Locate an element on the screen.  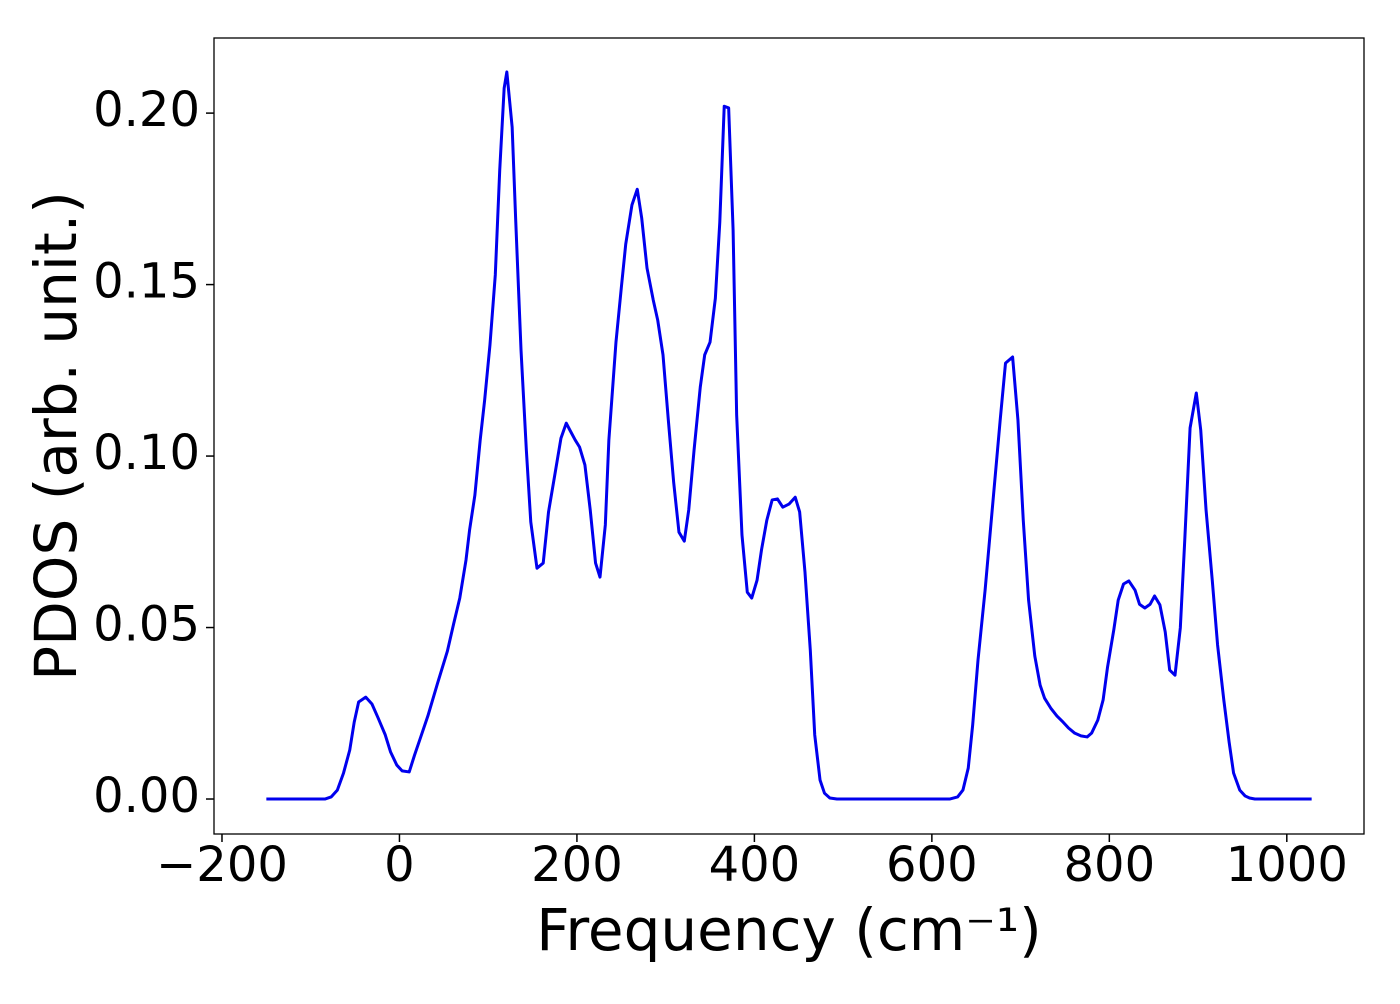
x-tick-label: 800 is located at coordinates (1110, 865).